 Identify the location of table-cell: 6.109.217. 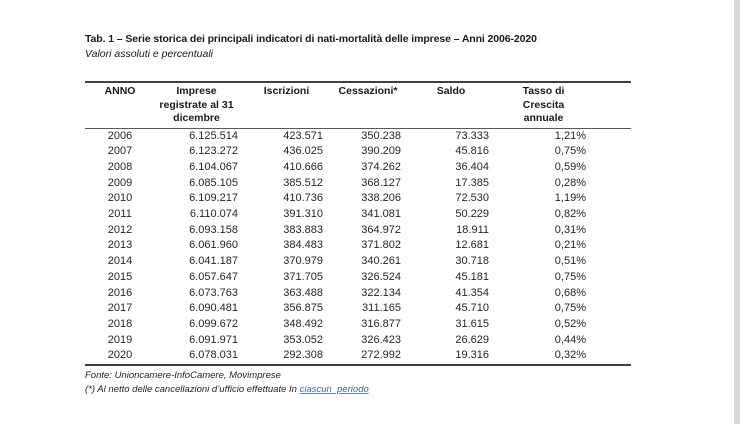
(213, 198).